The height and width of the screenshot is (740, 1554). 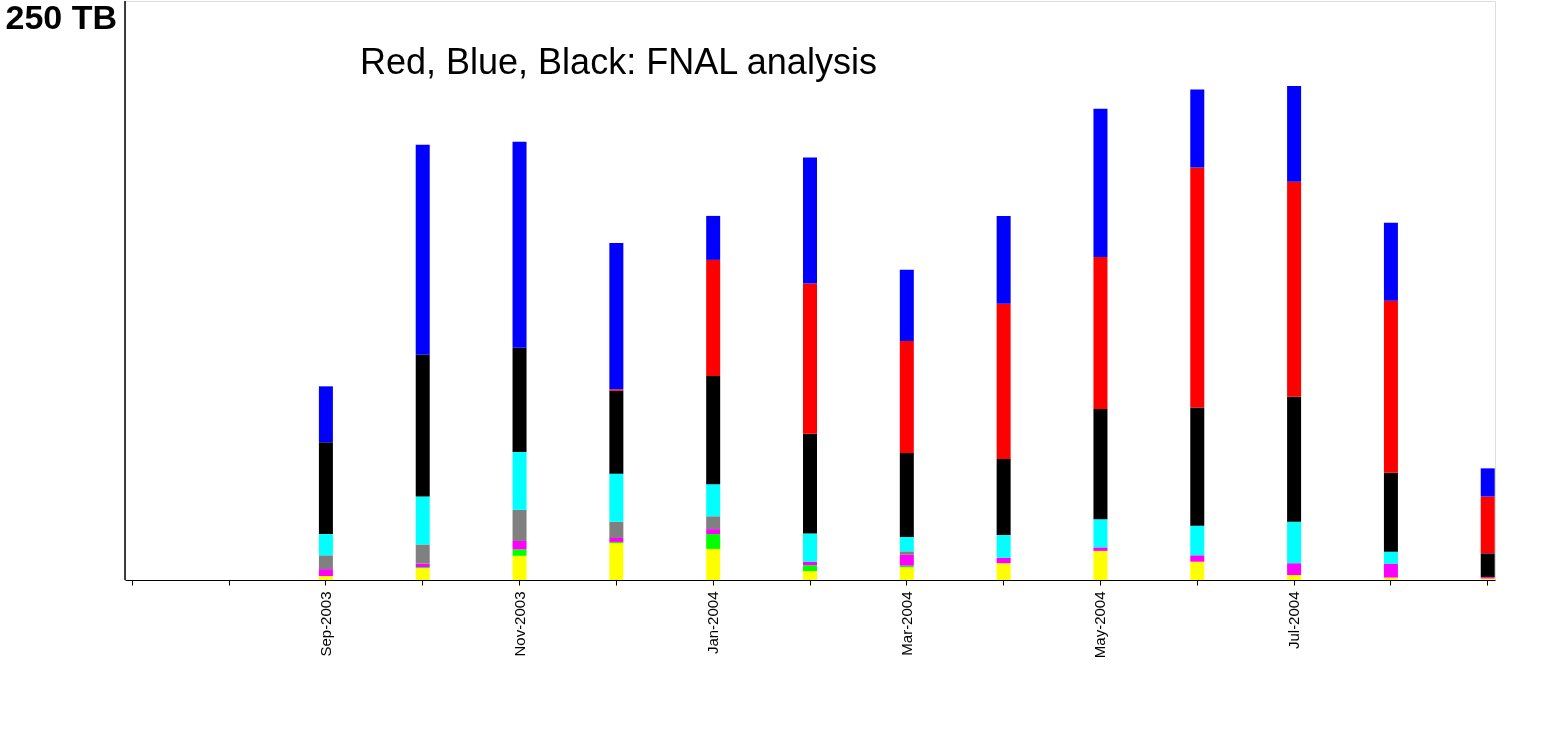 What do you see at coordinates (325, 624) in the screenshot?
I see `x-tick-label: Sep-2003` at bounding box center [325, 624].